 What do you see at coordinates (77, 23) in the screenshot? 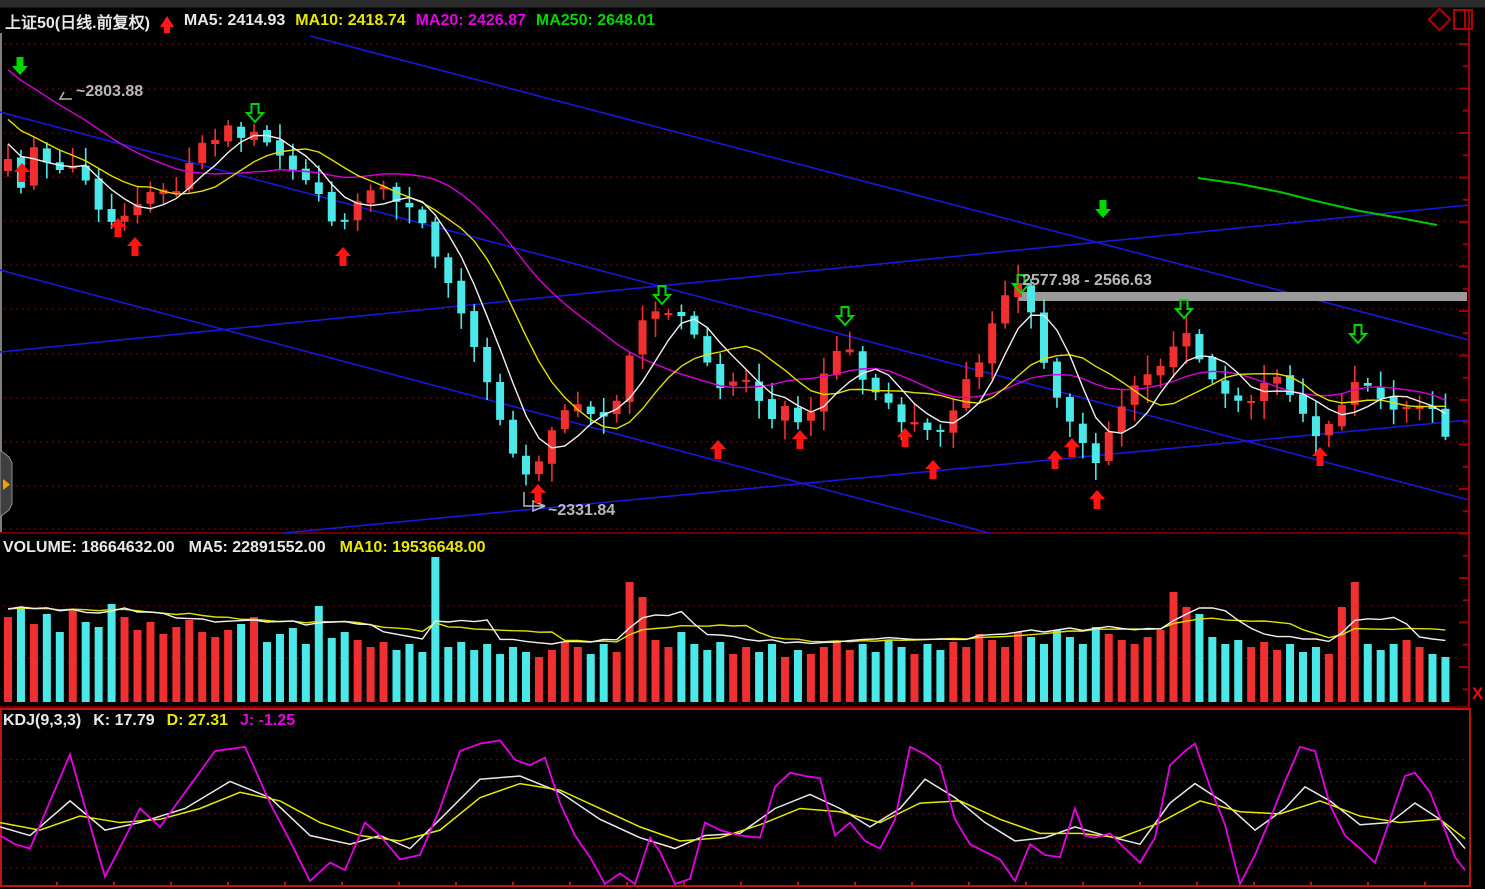
I see `instrument-title: 上证50(日线.前复权)` at bounding box center [77, 23].